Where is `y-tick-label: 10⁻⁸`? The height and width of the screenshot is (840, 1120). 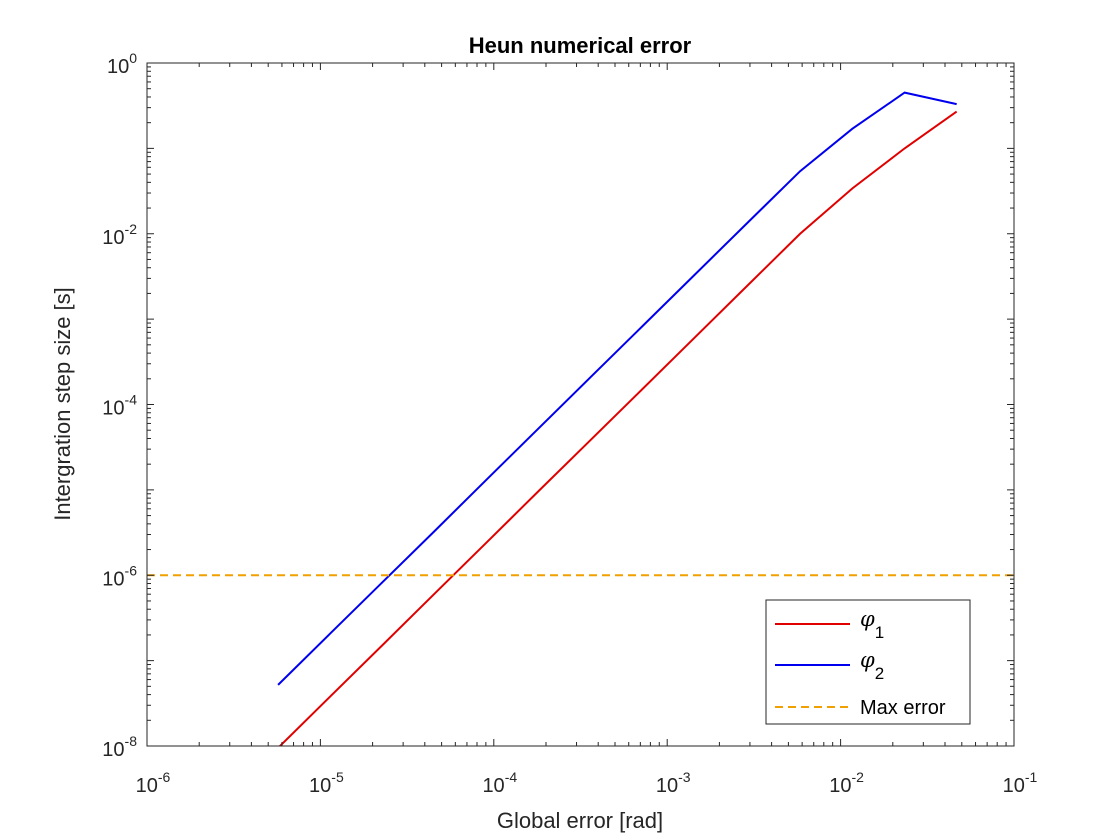
y-tick-label: 10⁻⁸ is located at coordinates (119, 747).